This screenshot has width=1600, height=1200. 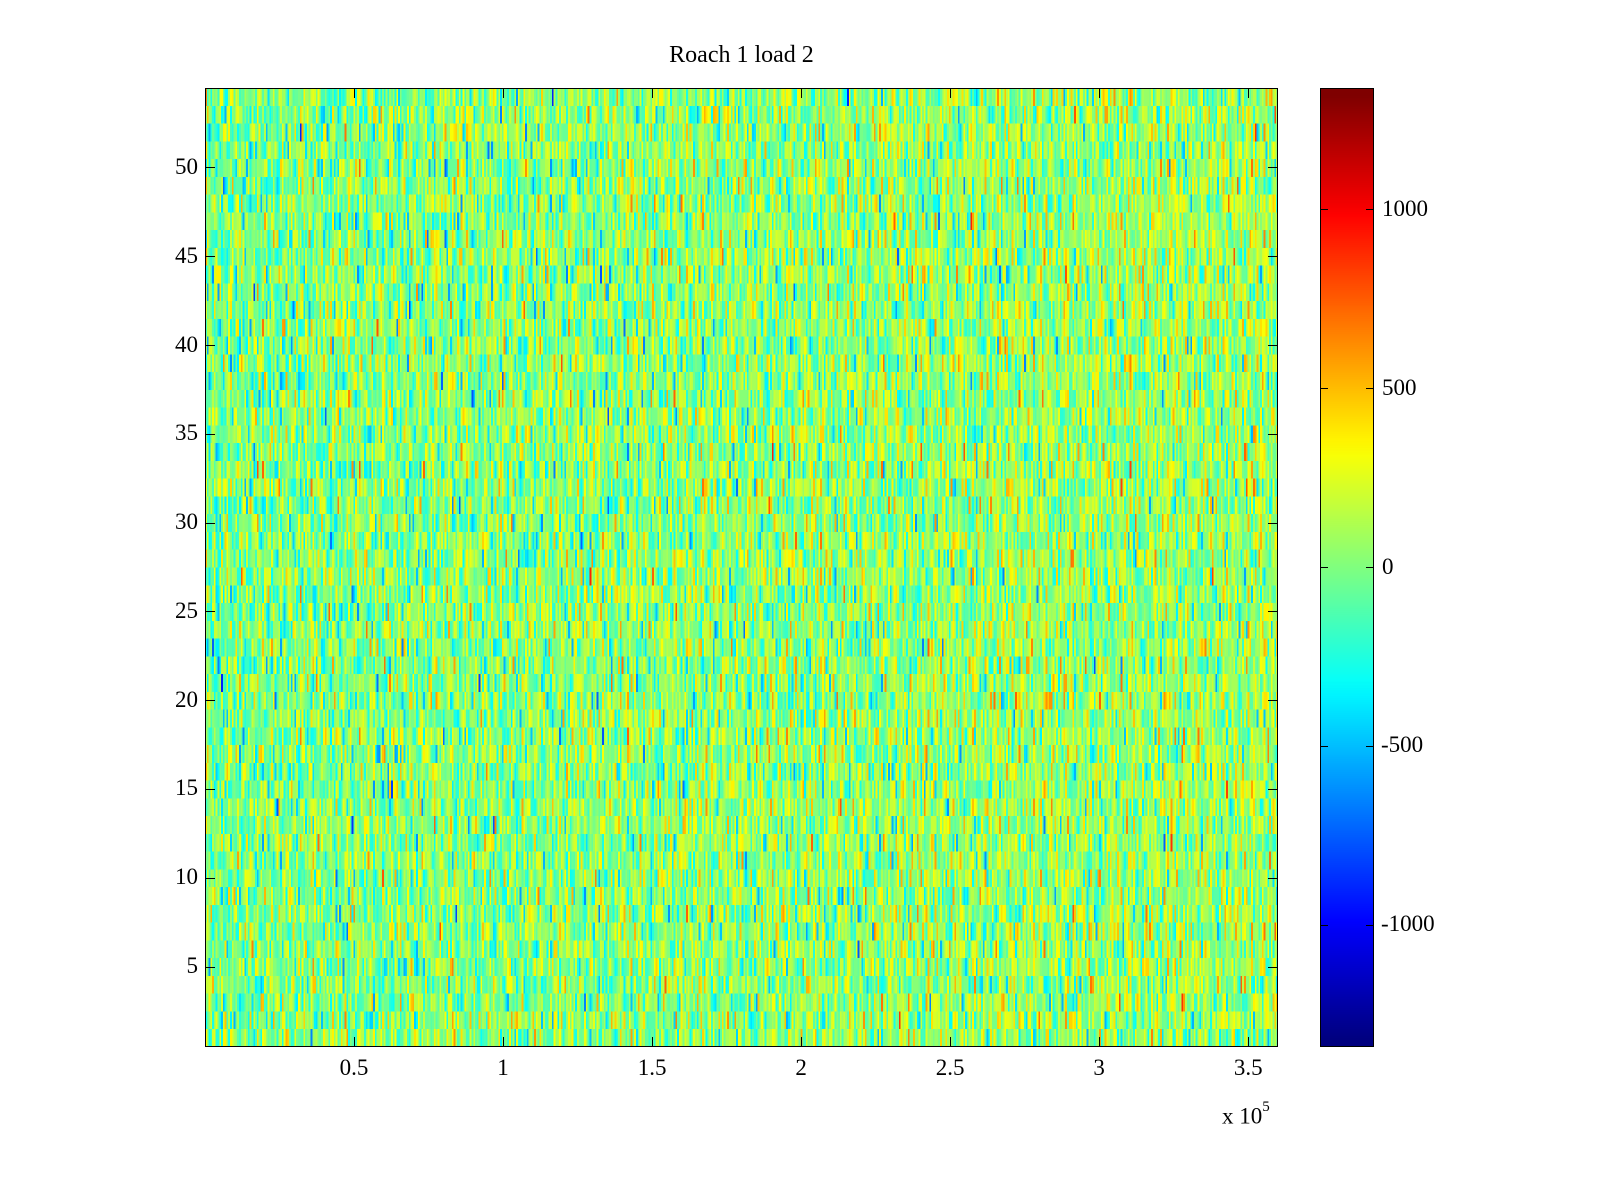 I want to click on y-tick-label: 25, so click(x=186, y=610).